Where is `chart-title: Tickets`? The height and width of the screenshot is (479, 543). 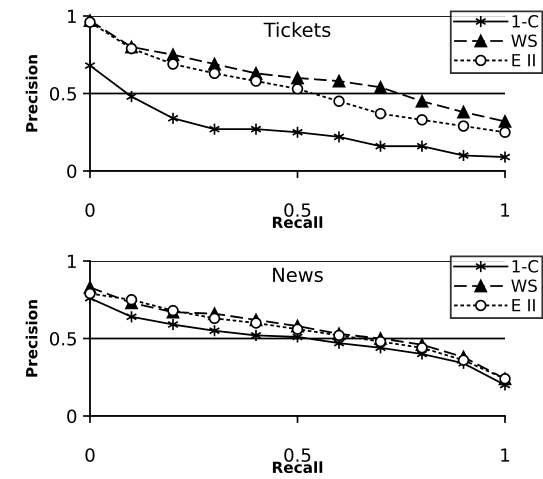 chart-title: Tickets is located at coordinates (297, 30).